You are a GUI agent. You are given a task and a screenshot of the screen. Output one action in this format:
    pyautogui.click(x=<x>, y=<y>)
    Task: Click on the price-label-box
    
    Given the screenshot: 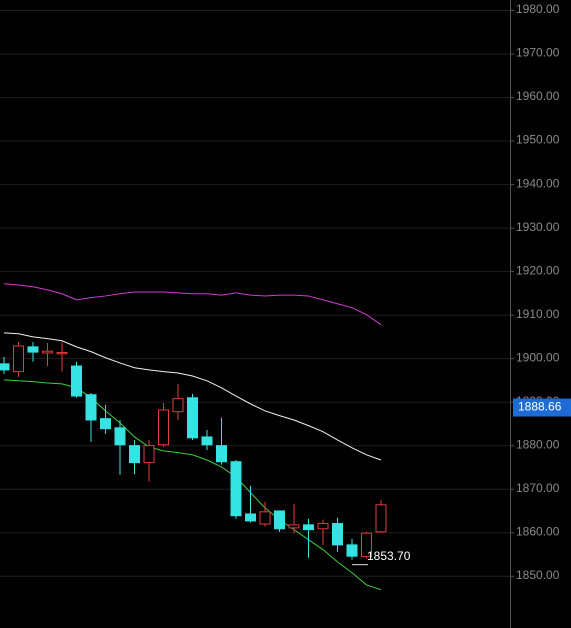 What is the action you would take?
    pyautogui.click(x=542, y=407)
    